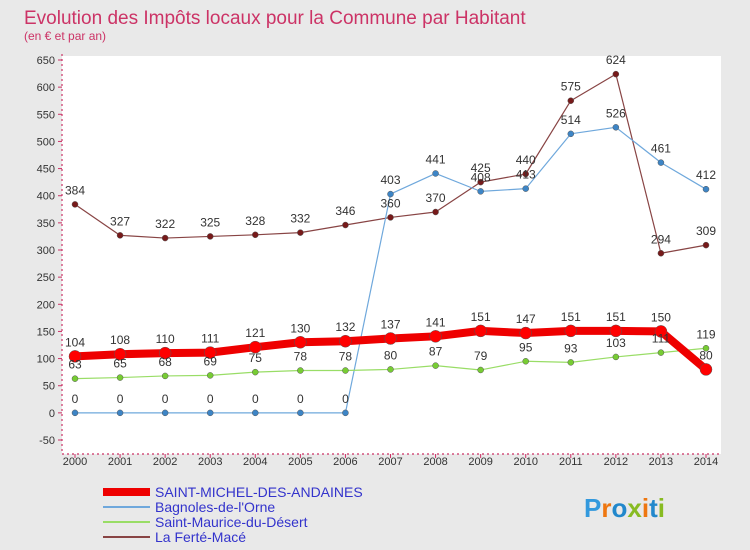 Image resolution: width=750 pixels, height=550 pixels. Describe the element at coordinates (211, 361) in the screenshot. I see `data-label: 69` at that location.